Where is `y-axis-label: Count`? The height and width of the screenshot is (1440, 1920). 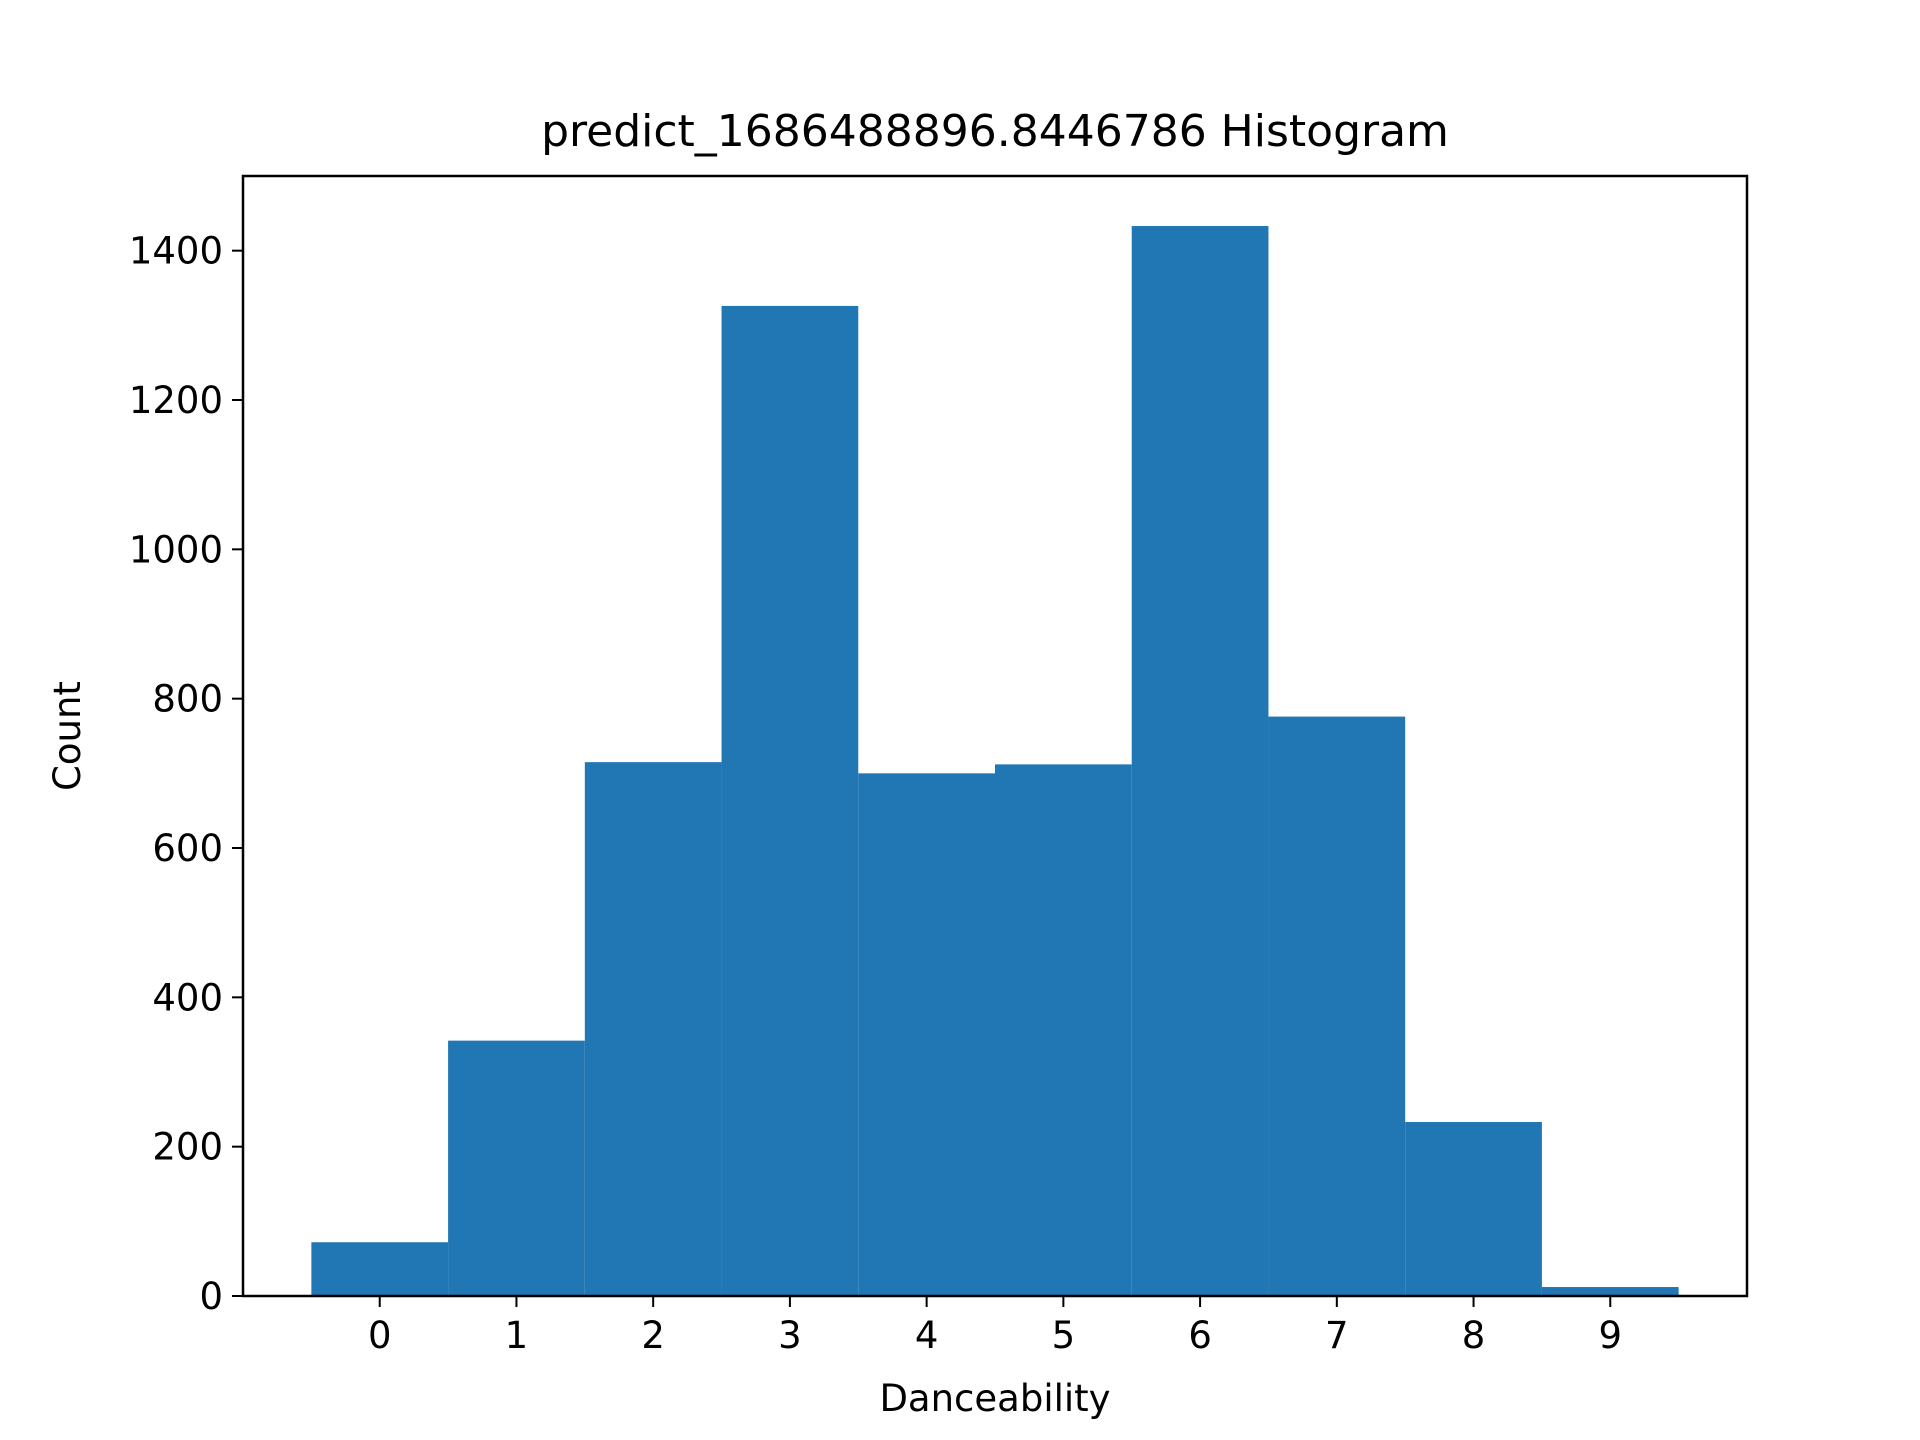
y-axis-label: Count is located at coordinates (67, 736).